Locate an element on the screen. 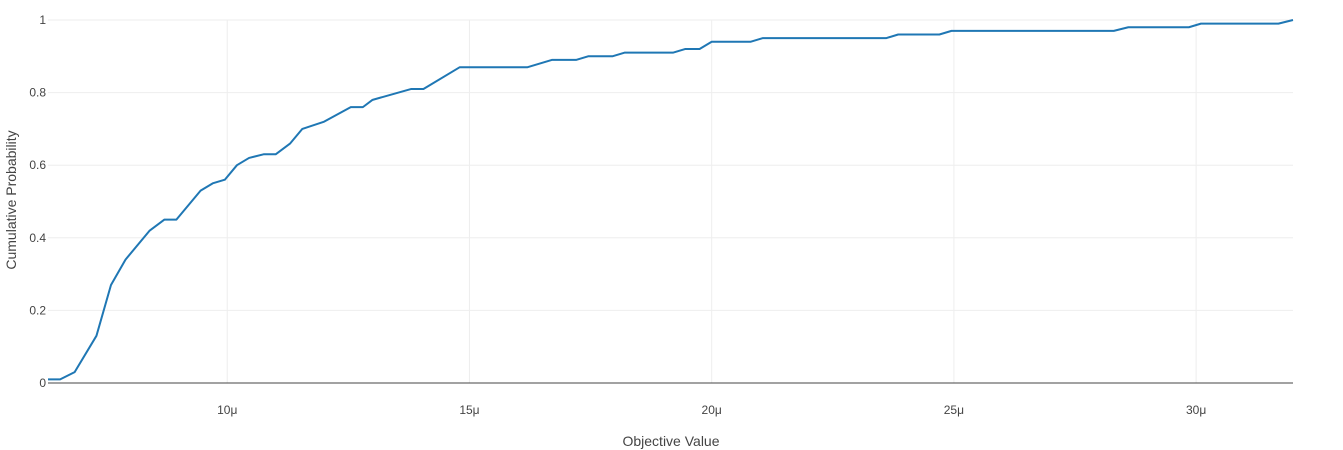 Image resolution: width=1343 pixels, height=450 pixels. y-tick-label: 0 is located at coordinates (42, 383).